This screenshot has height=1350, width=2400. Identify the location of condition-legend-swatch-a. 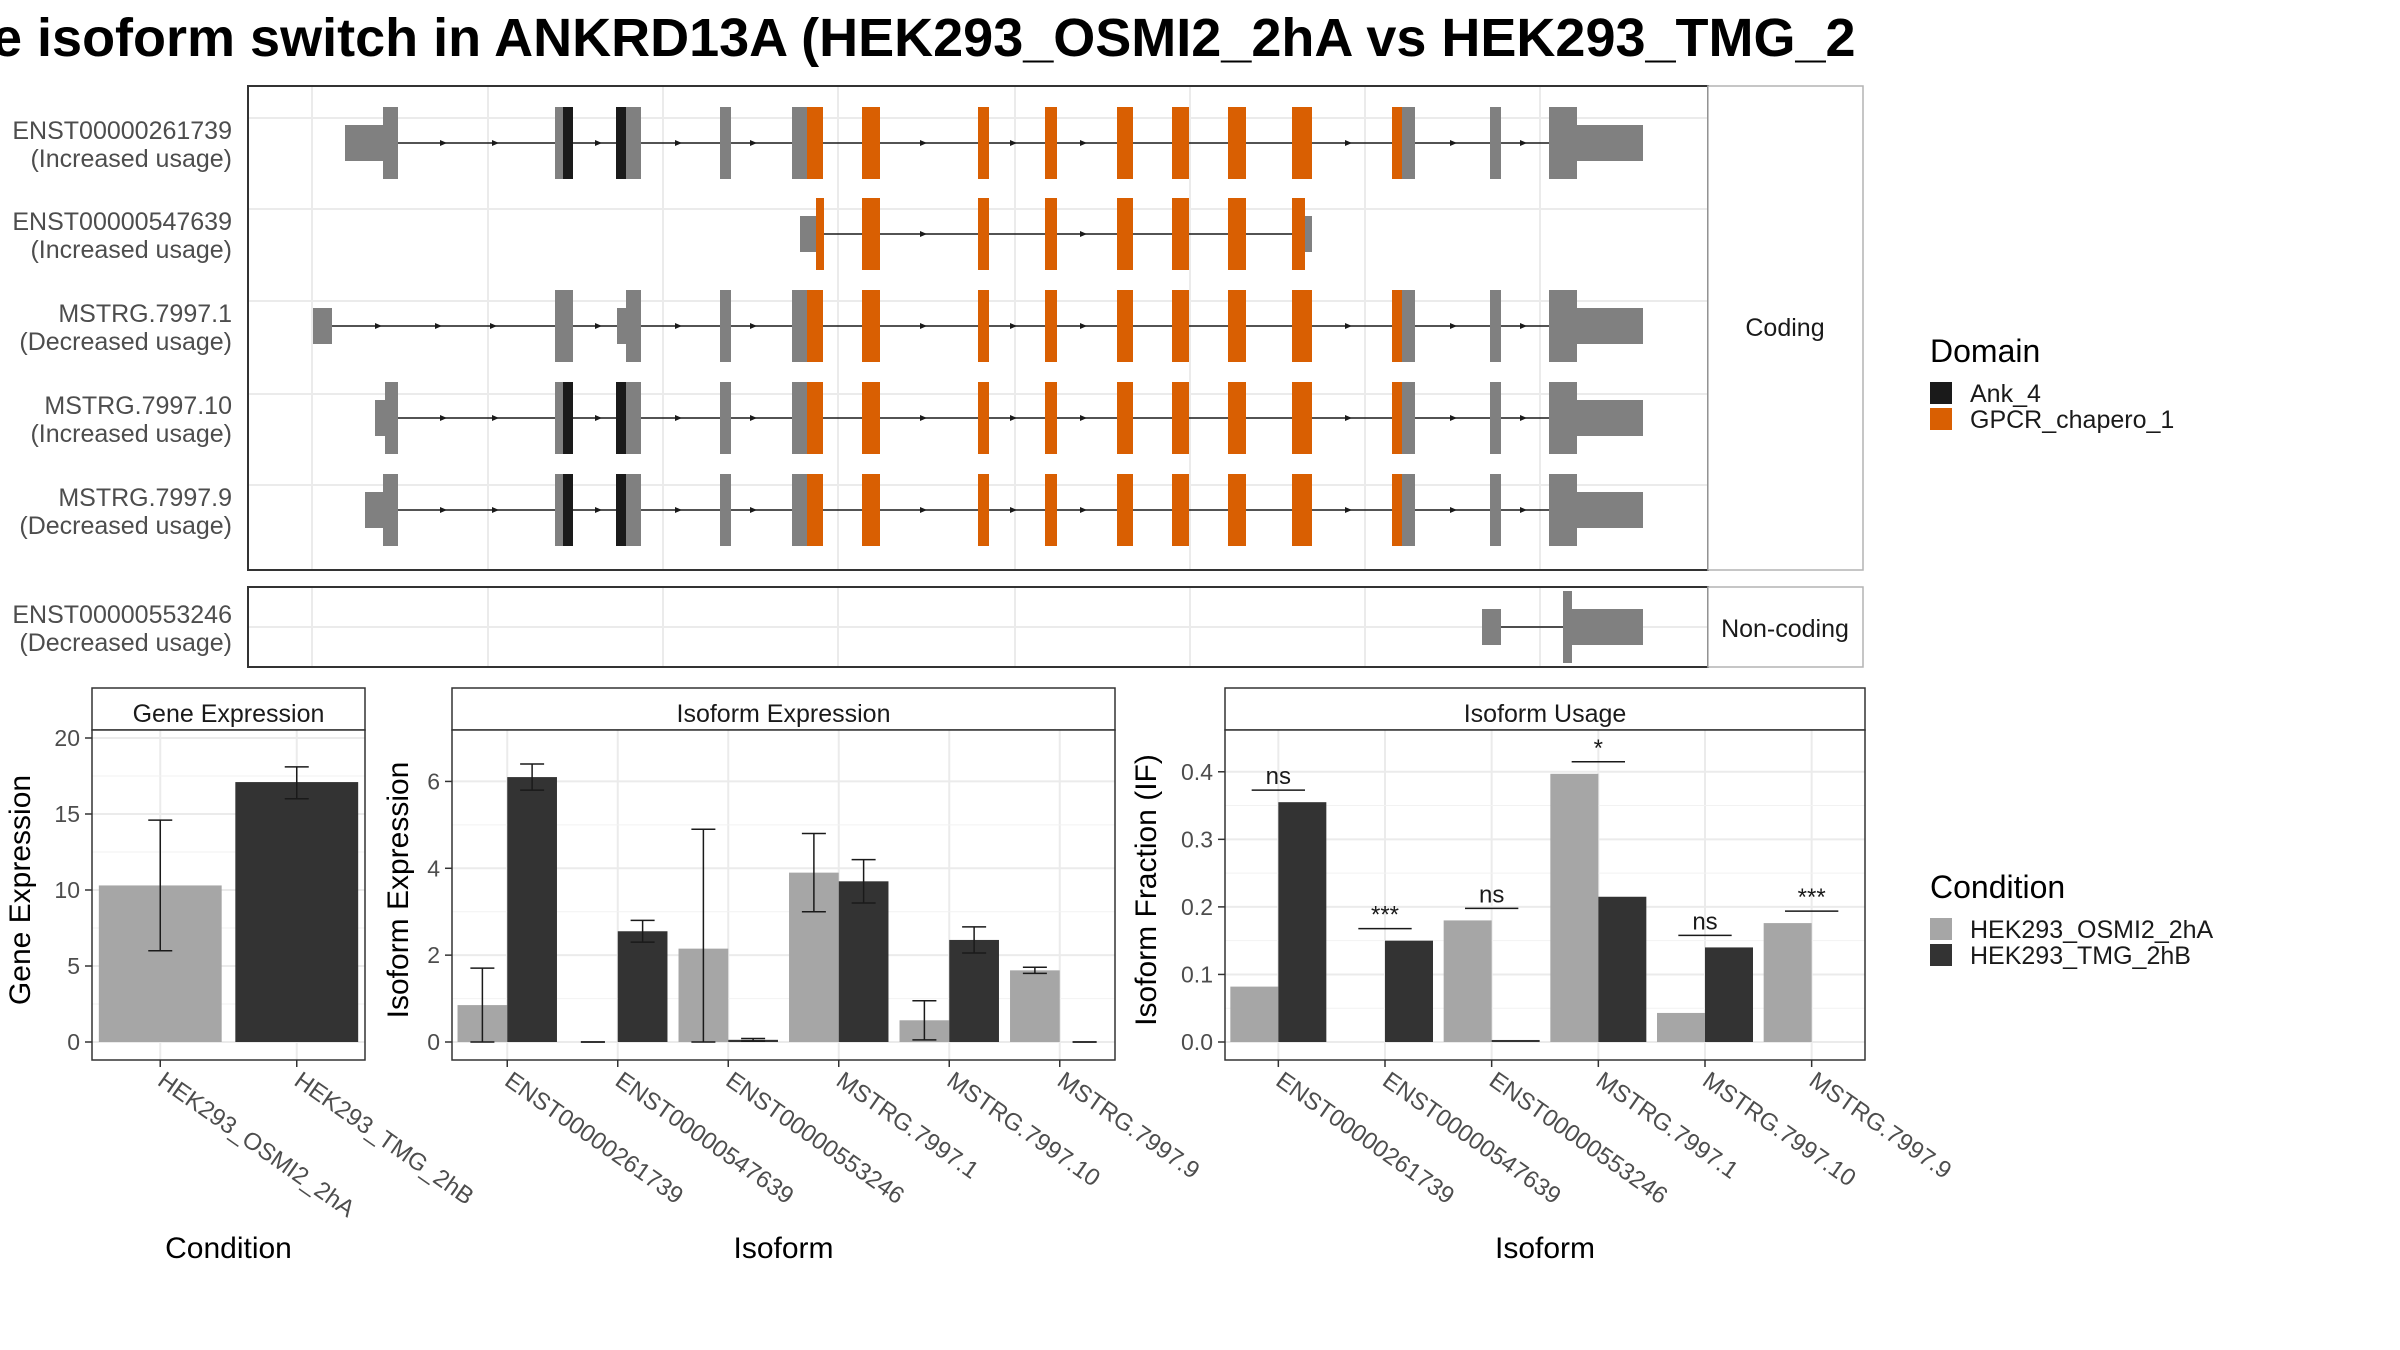
(1941, 929).